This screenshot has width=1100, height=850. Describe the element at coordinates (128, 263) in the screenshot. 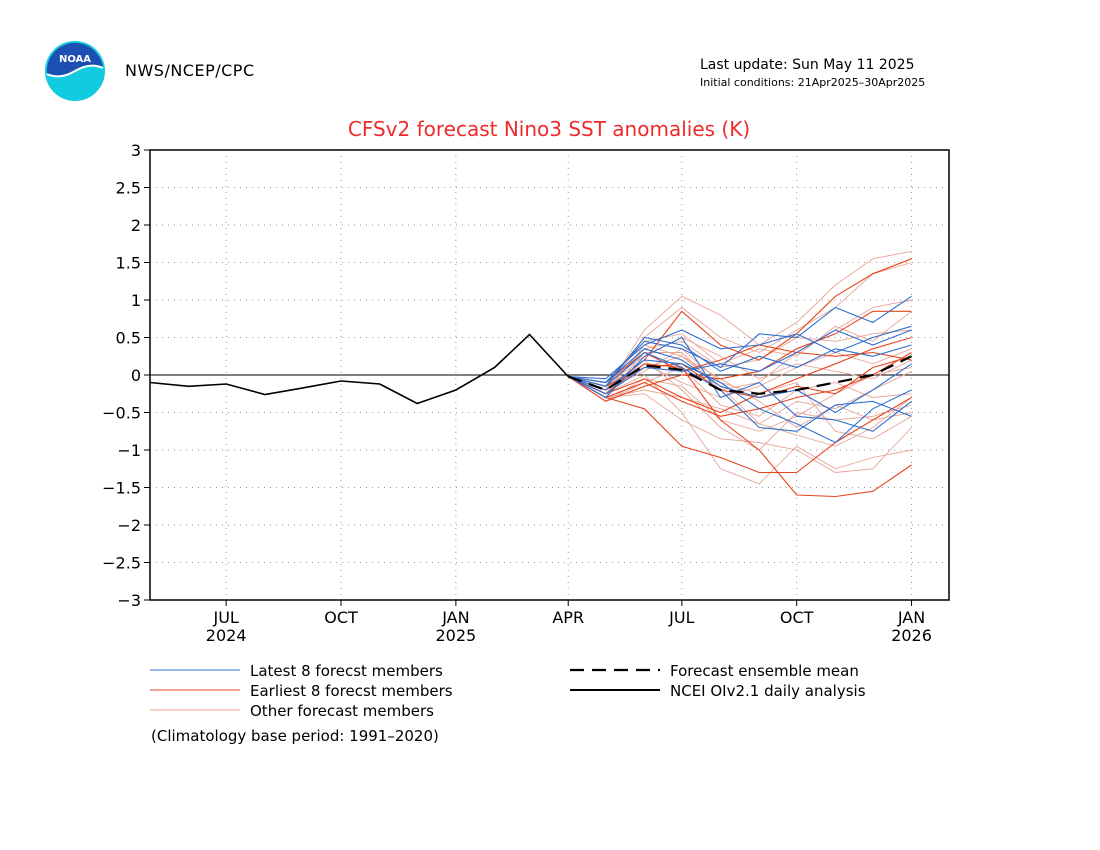

I see `y-tick-label: 1.5` at that location.